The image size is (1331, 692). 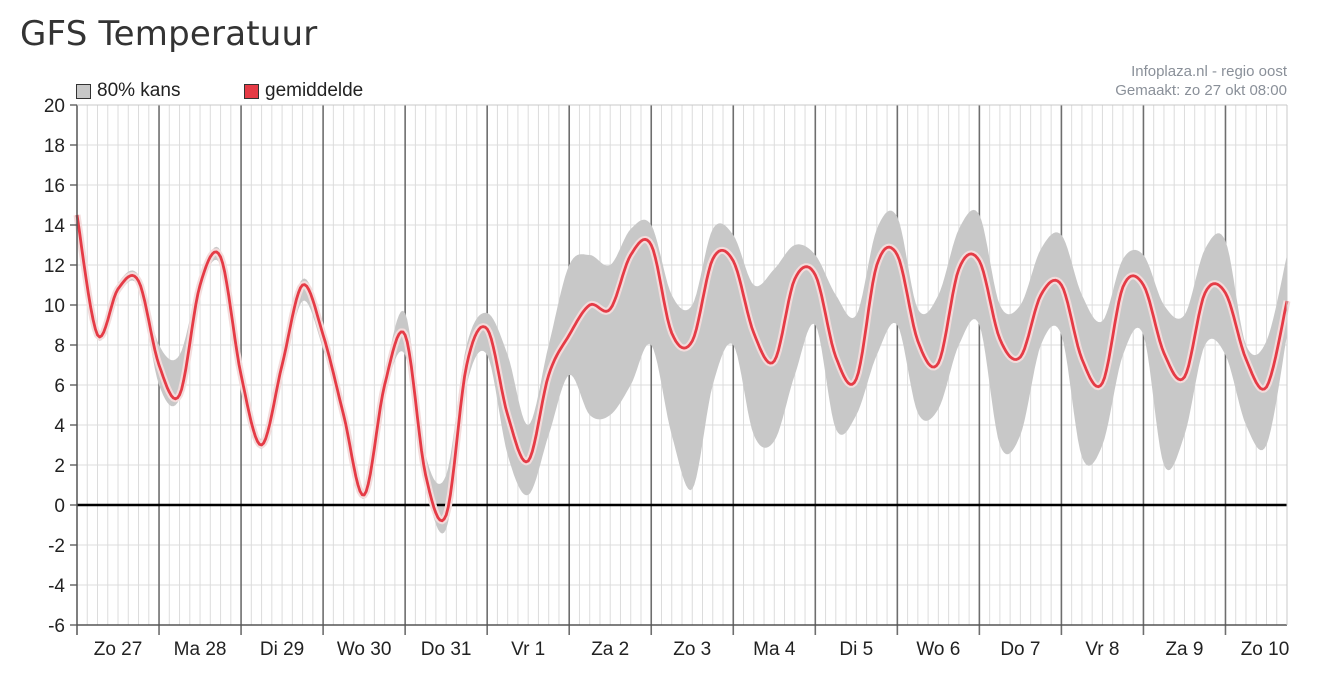 What do you see at coordinates (1201, 90) in the screenshot?
I see `credits-timestamp: Gemaakt: zo 27 okt 08:00` at bounding box center [1201, 90].